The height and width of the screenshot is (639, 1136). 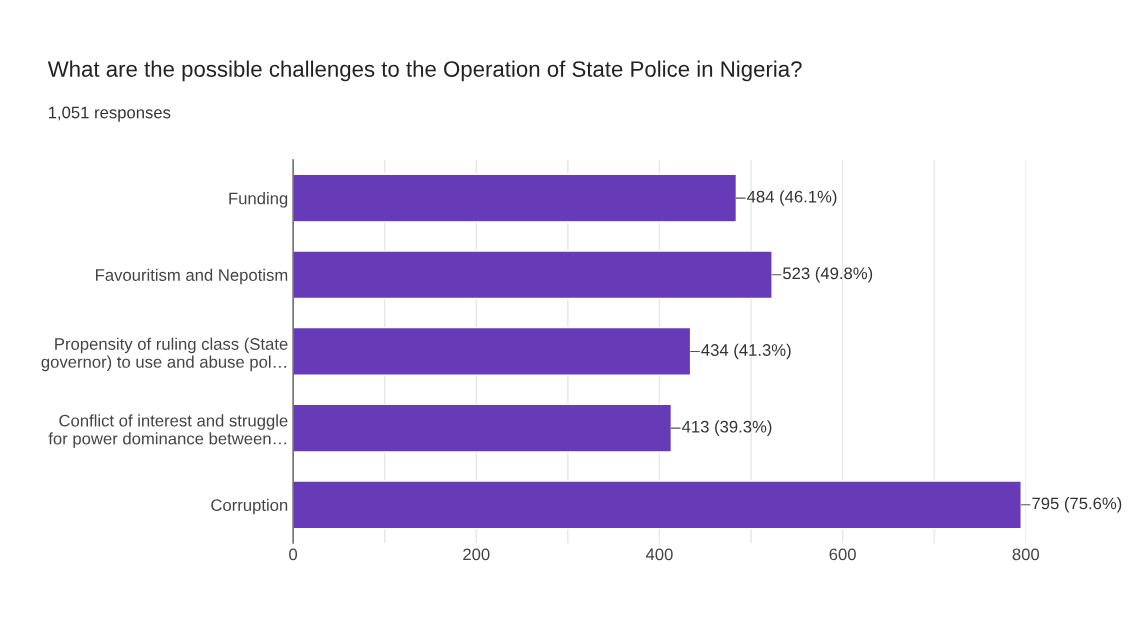 I want to click on text: 1,051 responses, so click(x=109, y=114).